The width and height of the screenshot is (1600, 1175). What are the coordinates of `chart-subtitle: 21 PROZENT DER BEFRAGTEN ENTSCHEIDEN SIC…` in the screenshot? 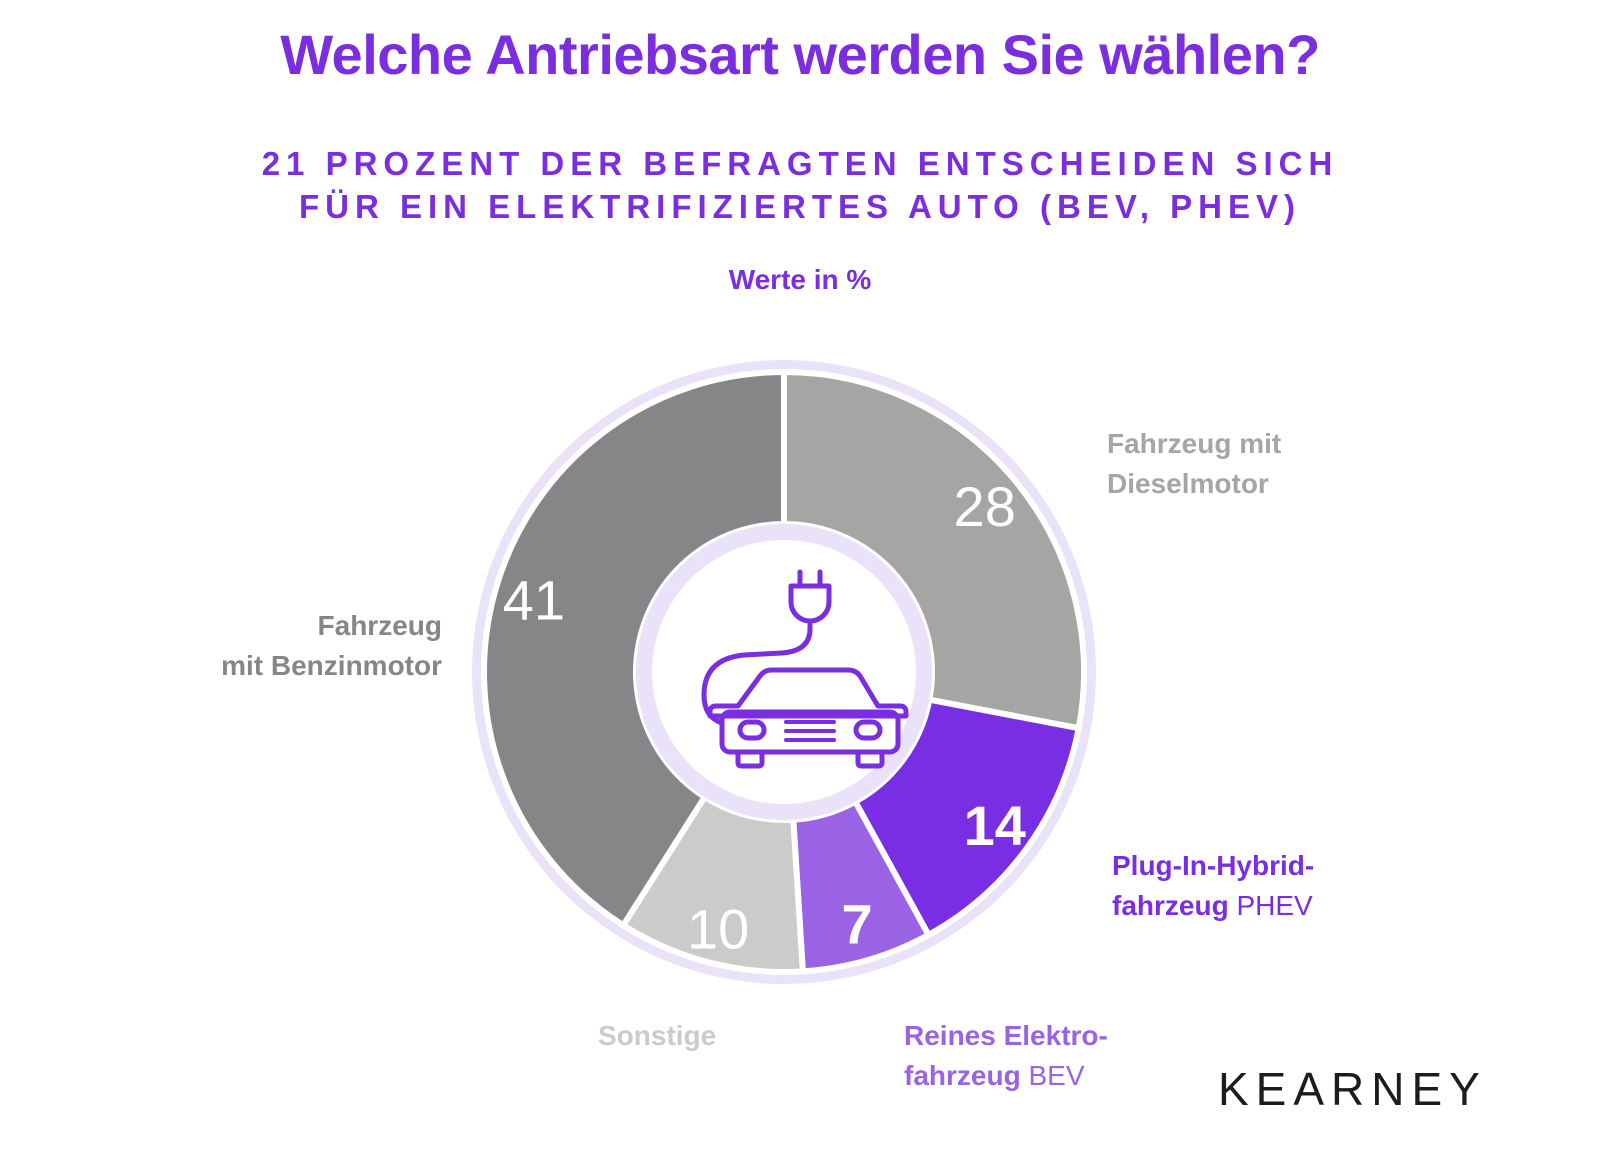 It's located at (800, 185).